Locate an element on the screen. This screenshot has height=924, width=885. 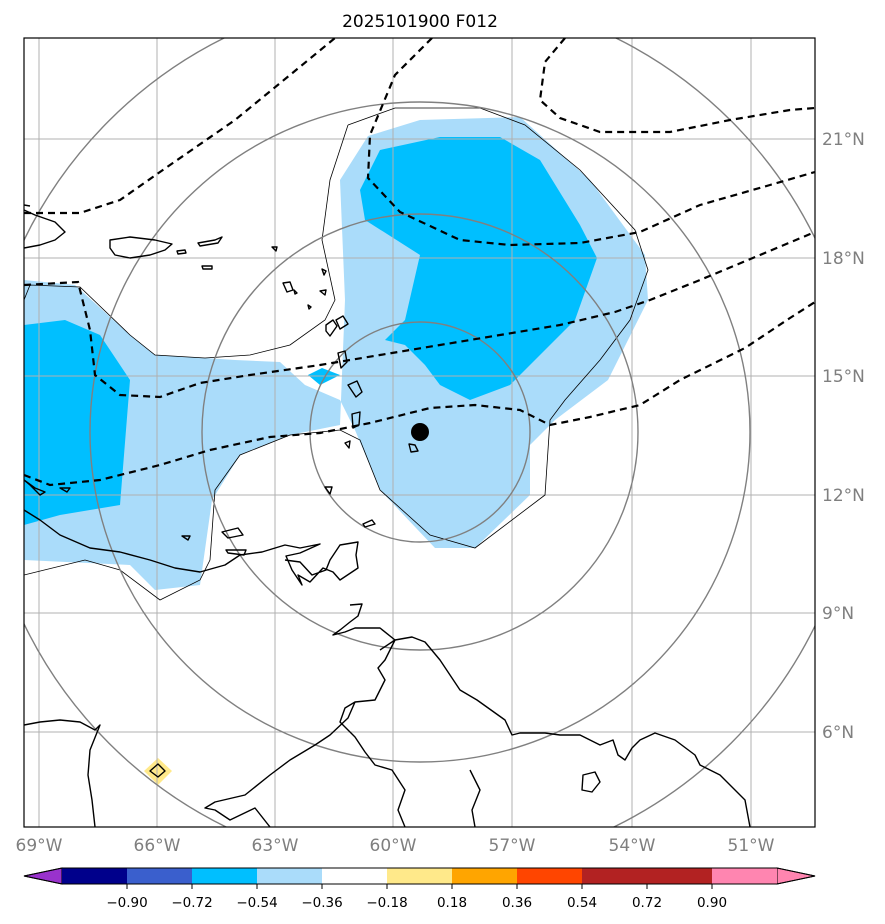
colorbar-tick-label: −0.72 is located at coordinates (191, 903).